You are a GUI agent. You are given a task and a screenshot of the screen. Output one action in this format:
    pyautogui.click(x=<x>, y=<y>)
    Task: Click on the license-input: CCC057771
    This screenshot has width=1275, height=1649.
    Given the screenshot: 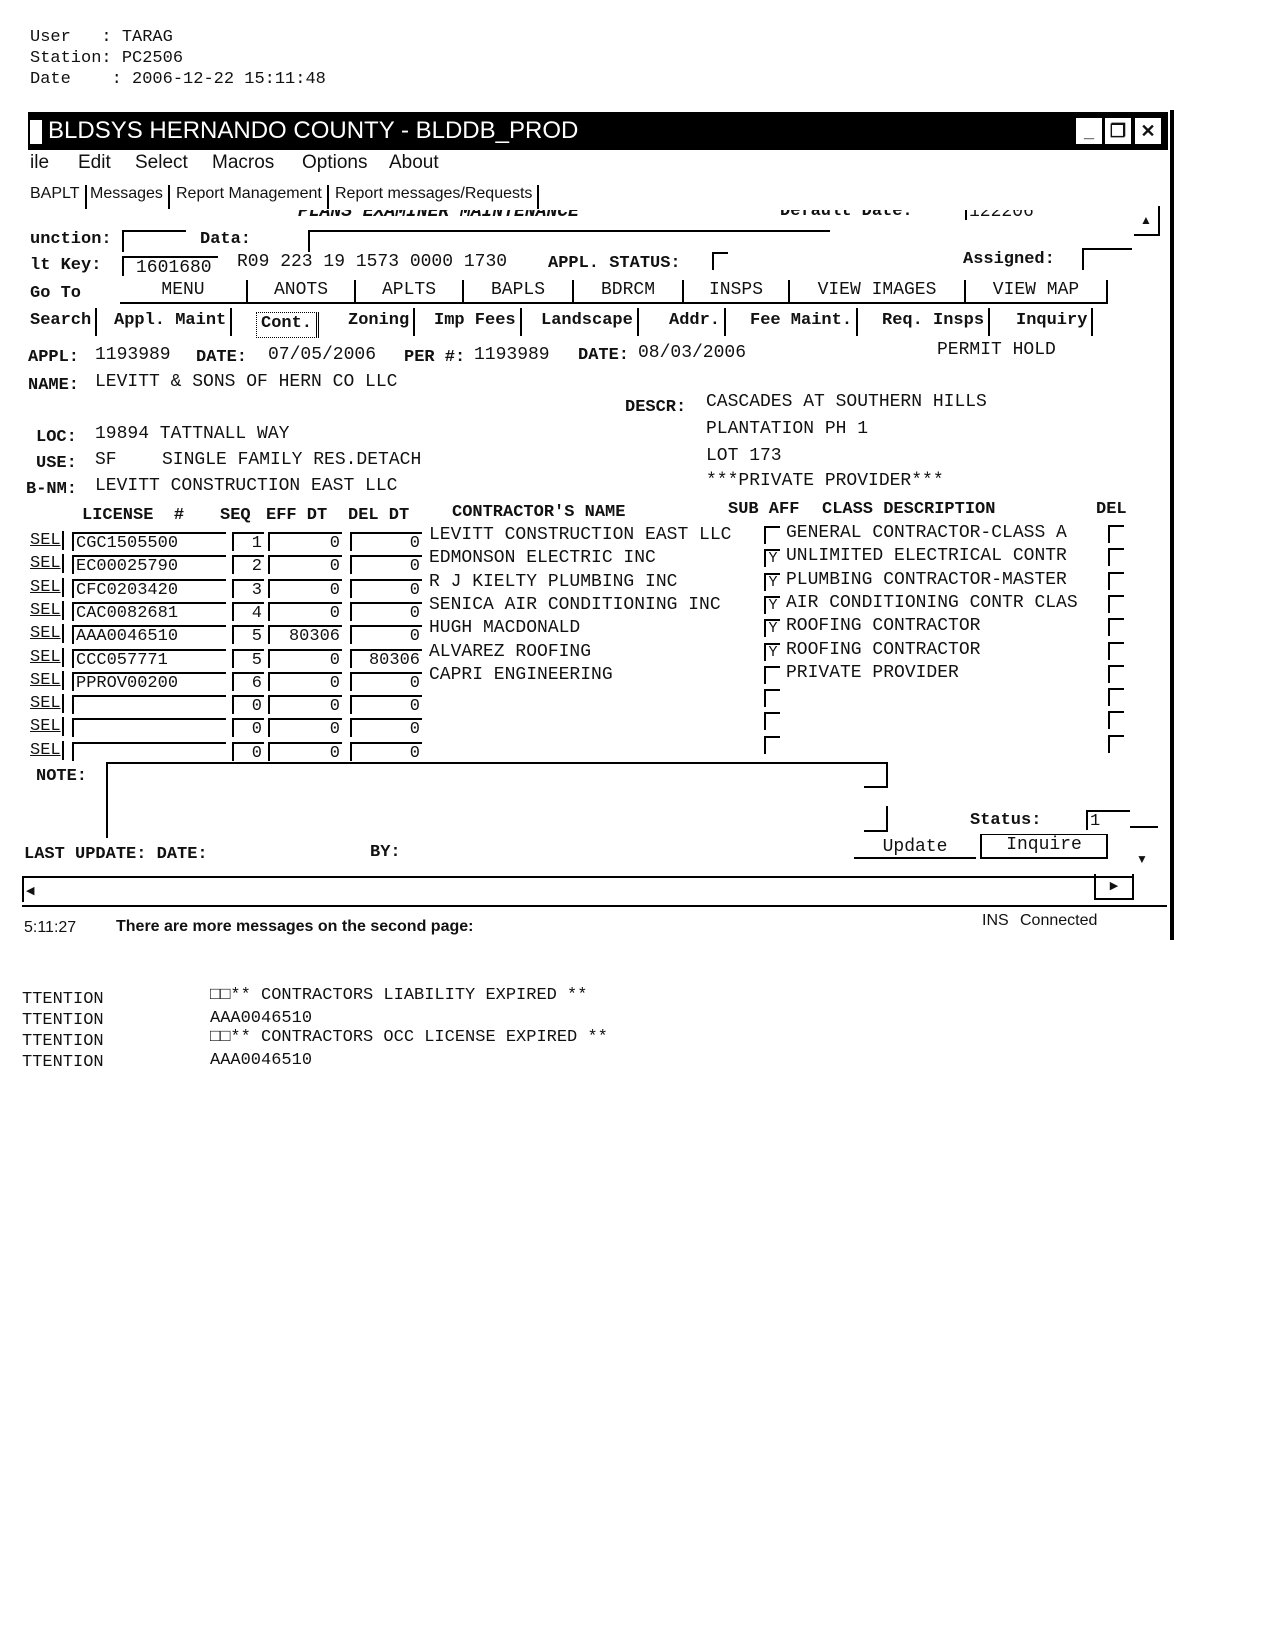 What is the action you would take?
    pyautogui.click(x=149, y=658)
    